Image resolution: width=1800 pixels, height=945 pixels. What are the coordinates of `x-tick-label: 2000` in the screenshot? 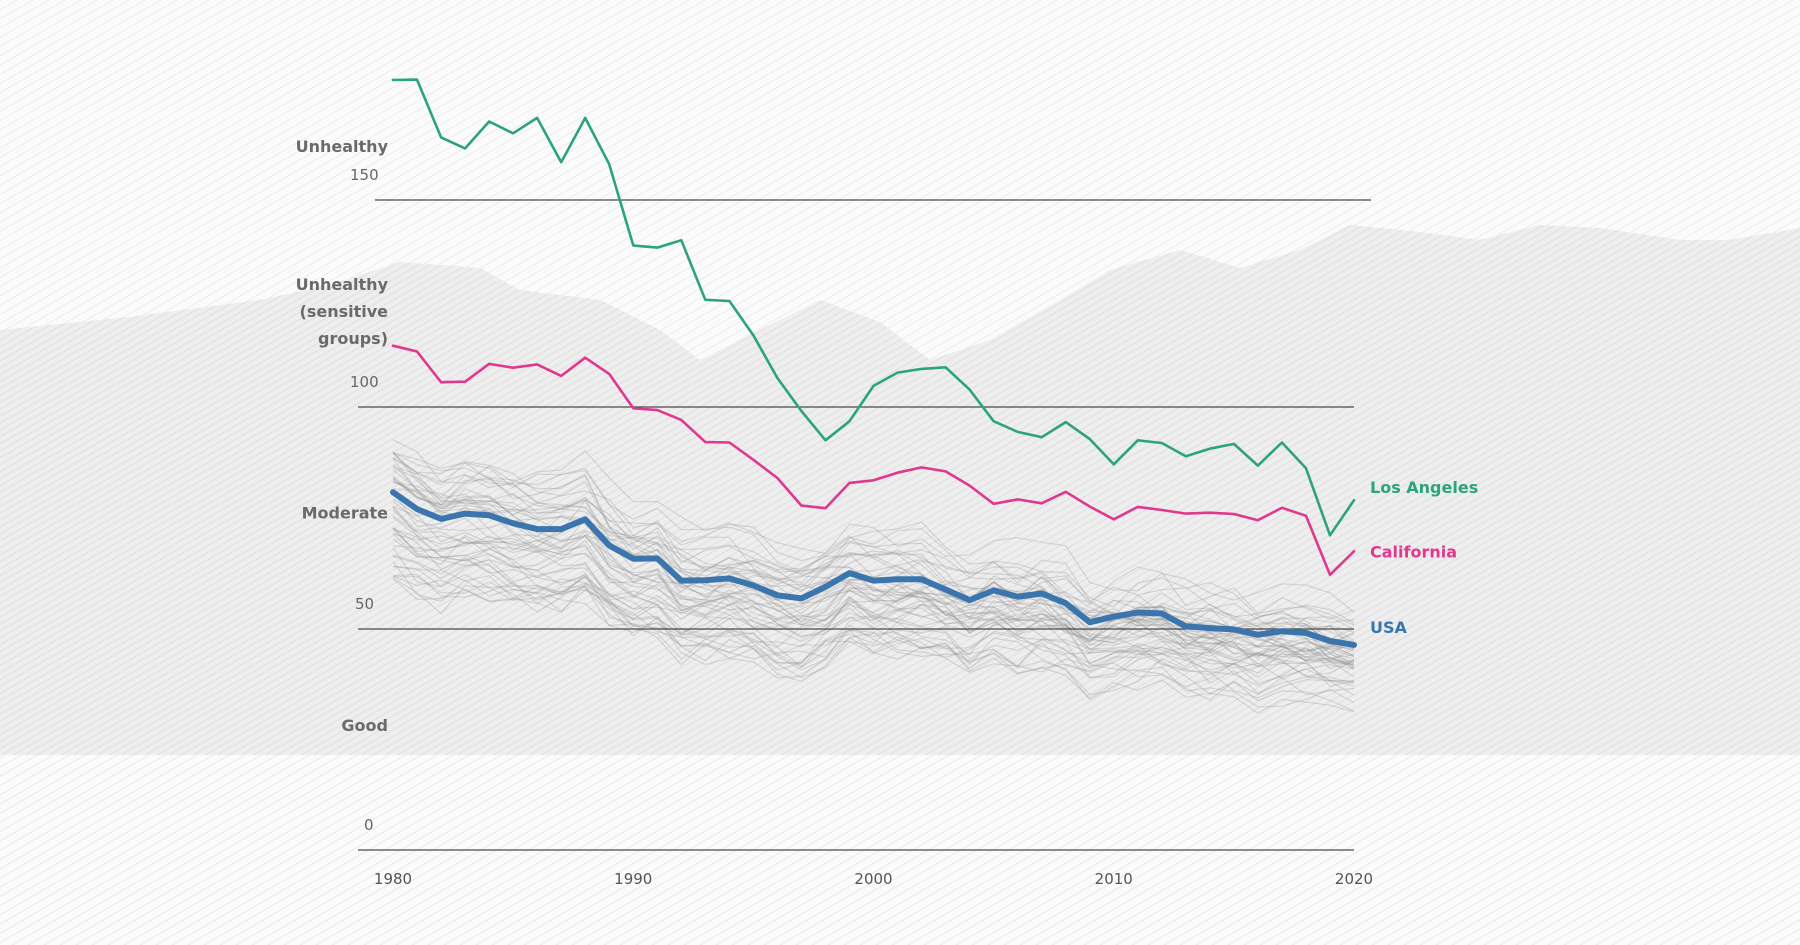 It's located at (873, 879).